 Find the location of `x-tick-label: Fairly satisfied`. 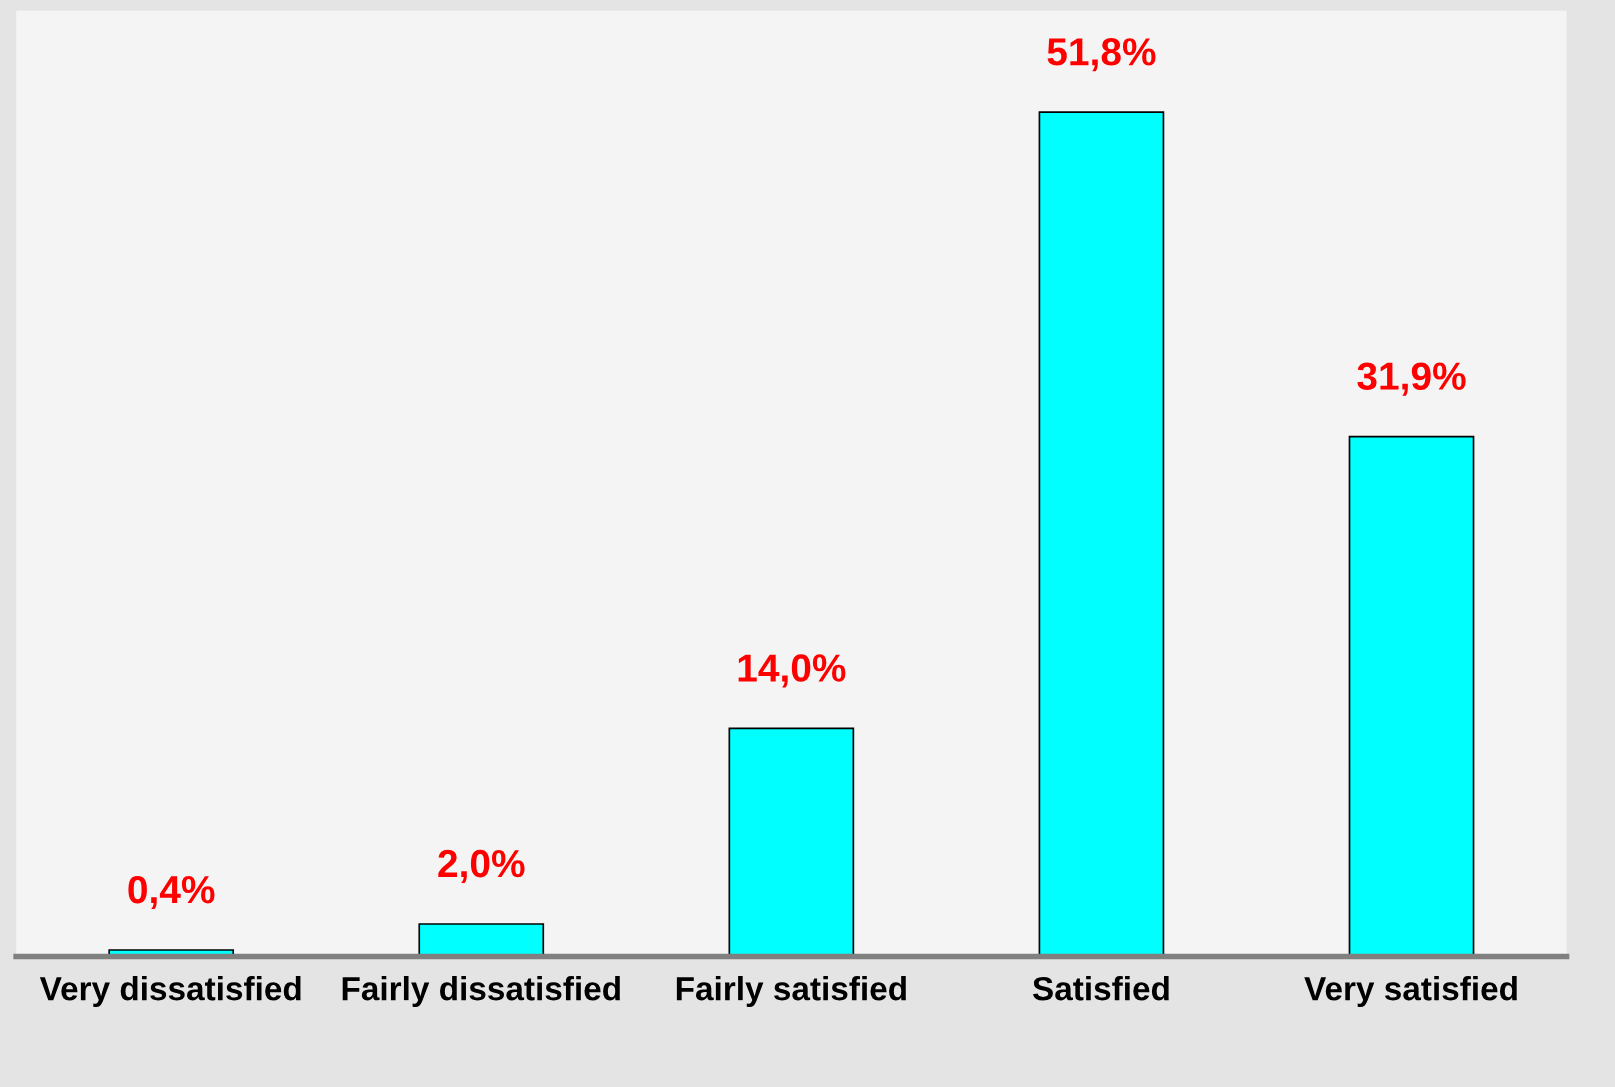

x-tick-label: Fairly satisfied is located at coordinates (791, 992).